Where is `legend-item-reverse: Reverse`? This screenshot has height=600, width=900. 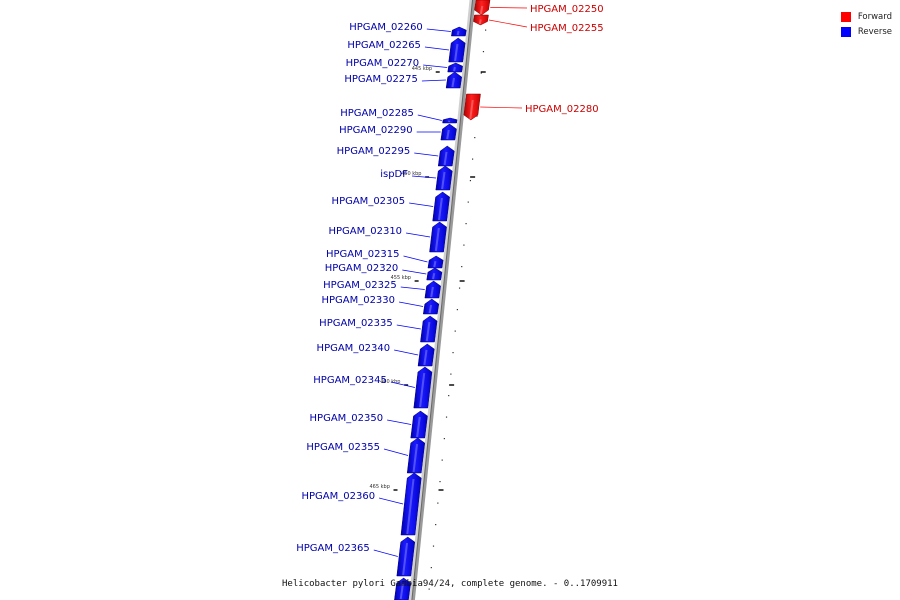 legend-item-reverse: Reverse is located at coordinates (866, 31).